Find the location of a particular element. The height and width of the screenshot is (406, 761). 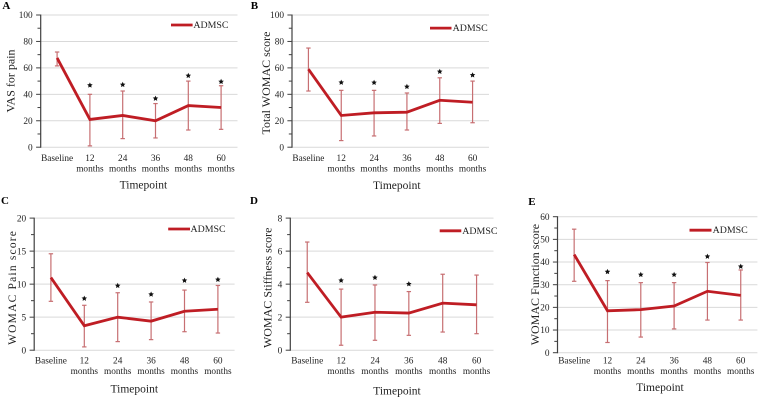

svg-text: 2 is located at coordinates (280, 318).